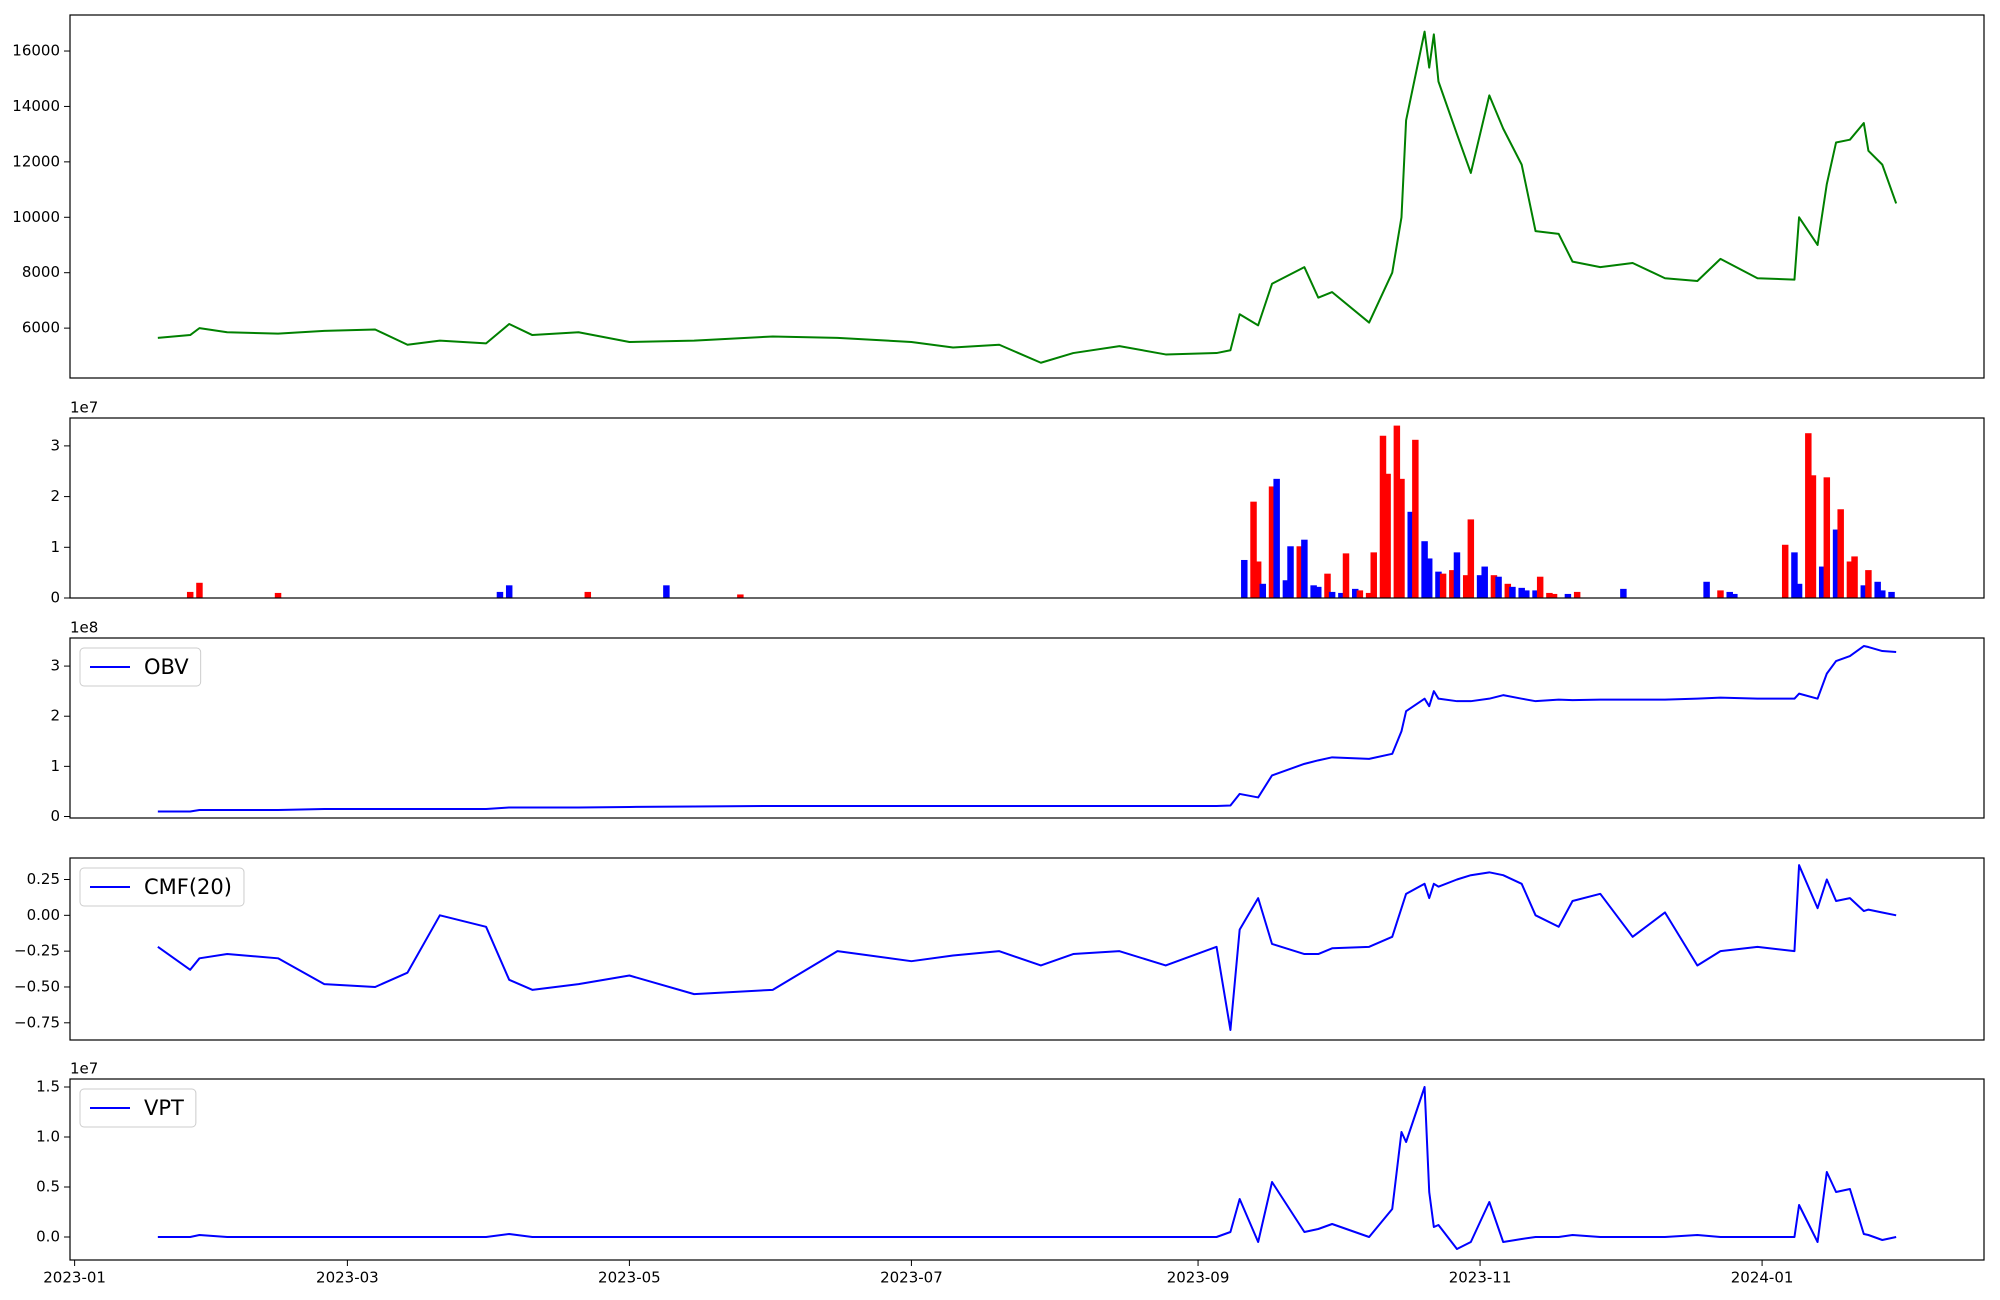 This screenshot has width=2000, height=1300. I want to click on x-tick-label: 2023-05, so click(629, 1278).